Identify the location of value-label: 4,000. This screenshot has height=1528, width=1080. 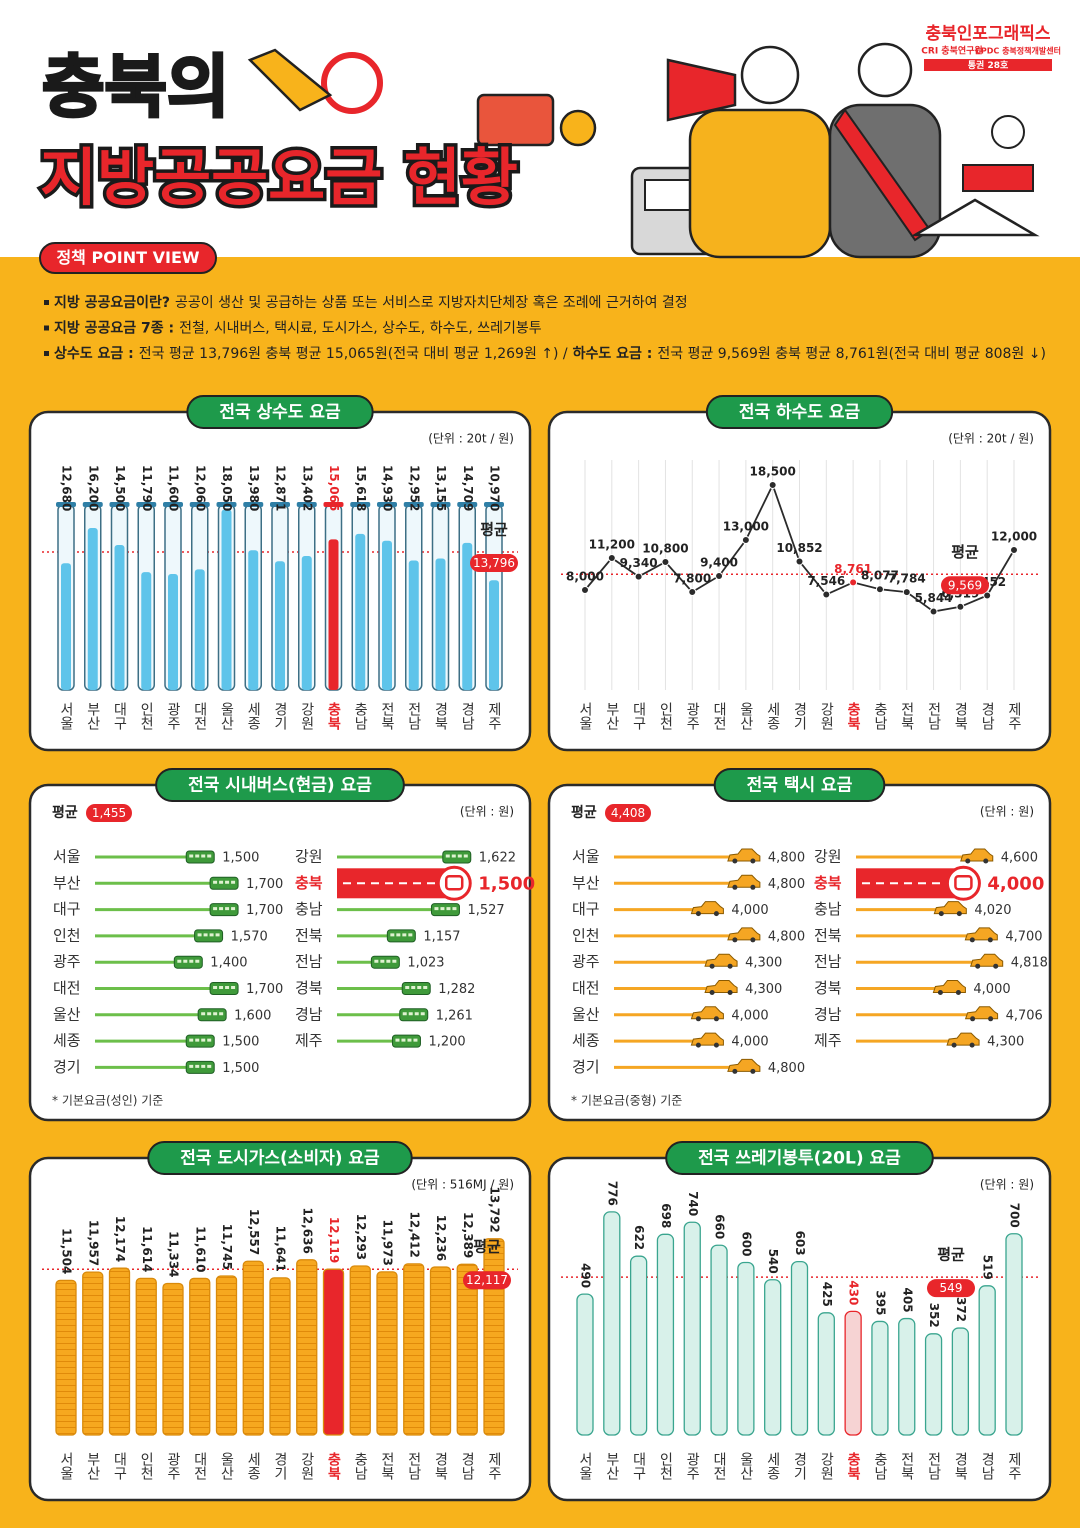
(749, 1042).